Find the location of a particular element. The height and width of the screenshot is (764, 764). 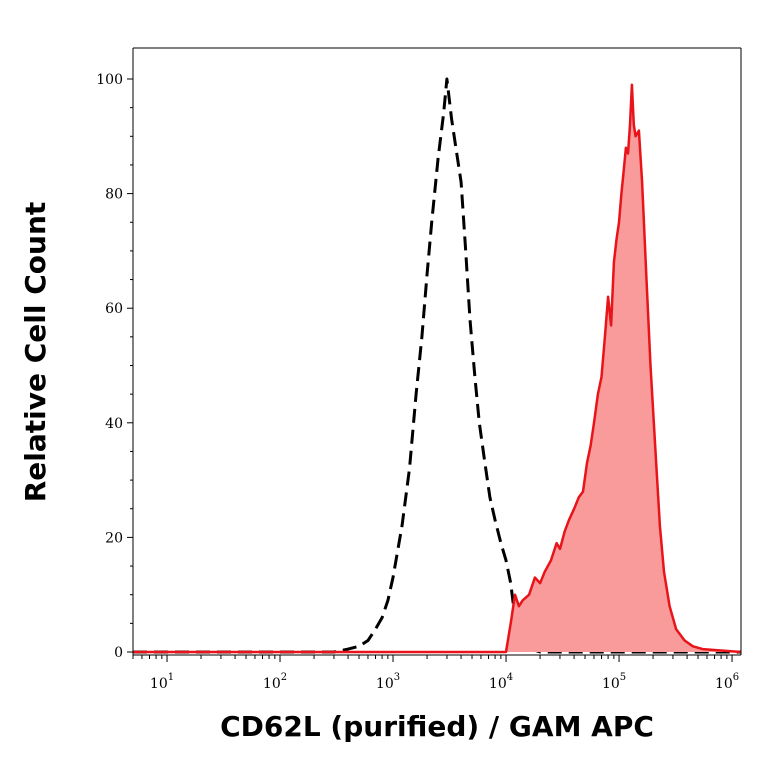

y-tick-label: 0 is located at coordinates (118, 653).